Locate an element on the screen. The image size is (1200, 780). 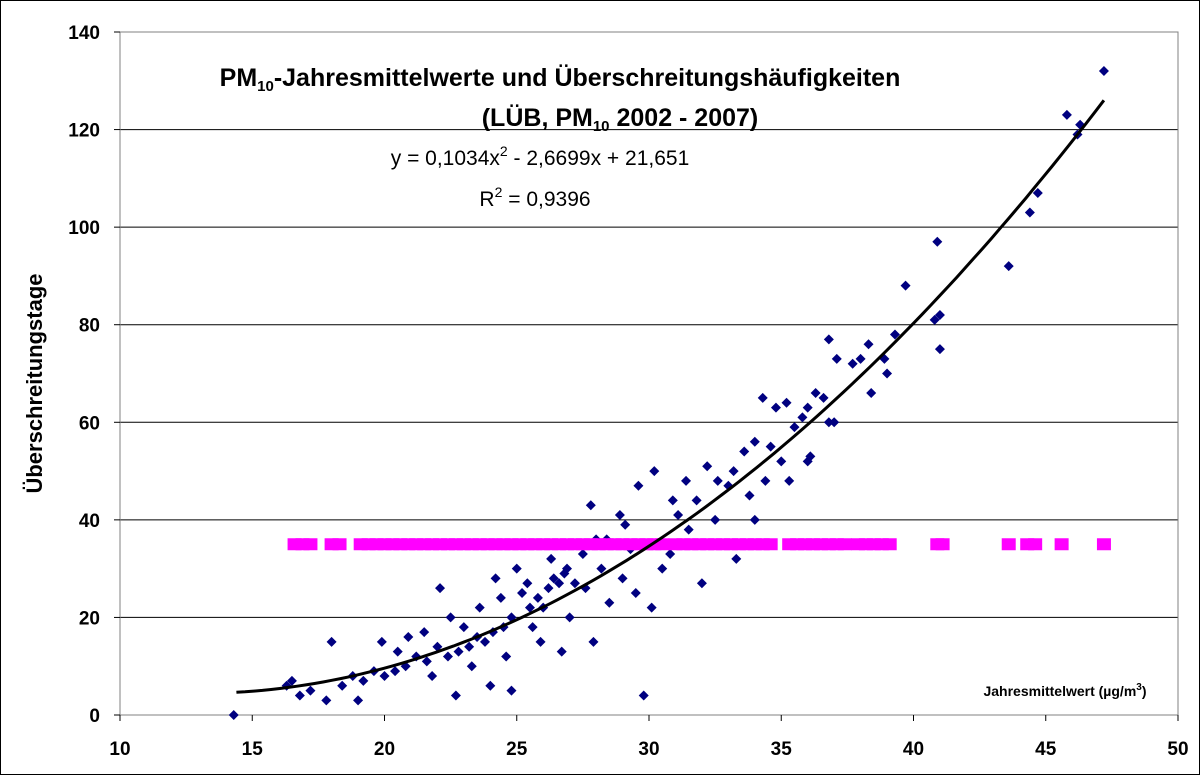
x-tick-label: 35 is located at coordinates (782, 749).